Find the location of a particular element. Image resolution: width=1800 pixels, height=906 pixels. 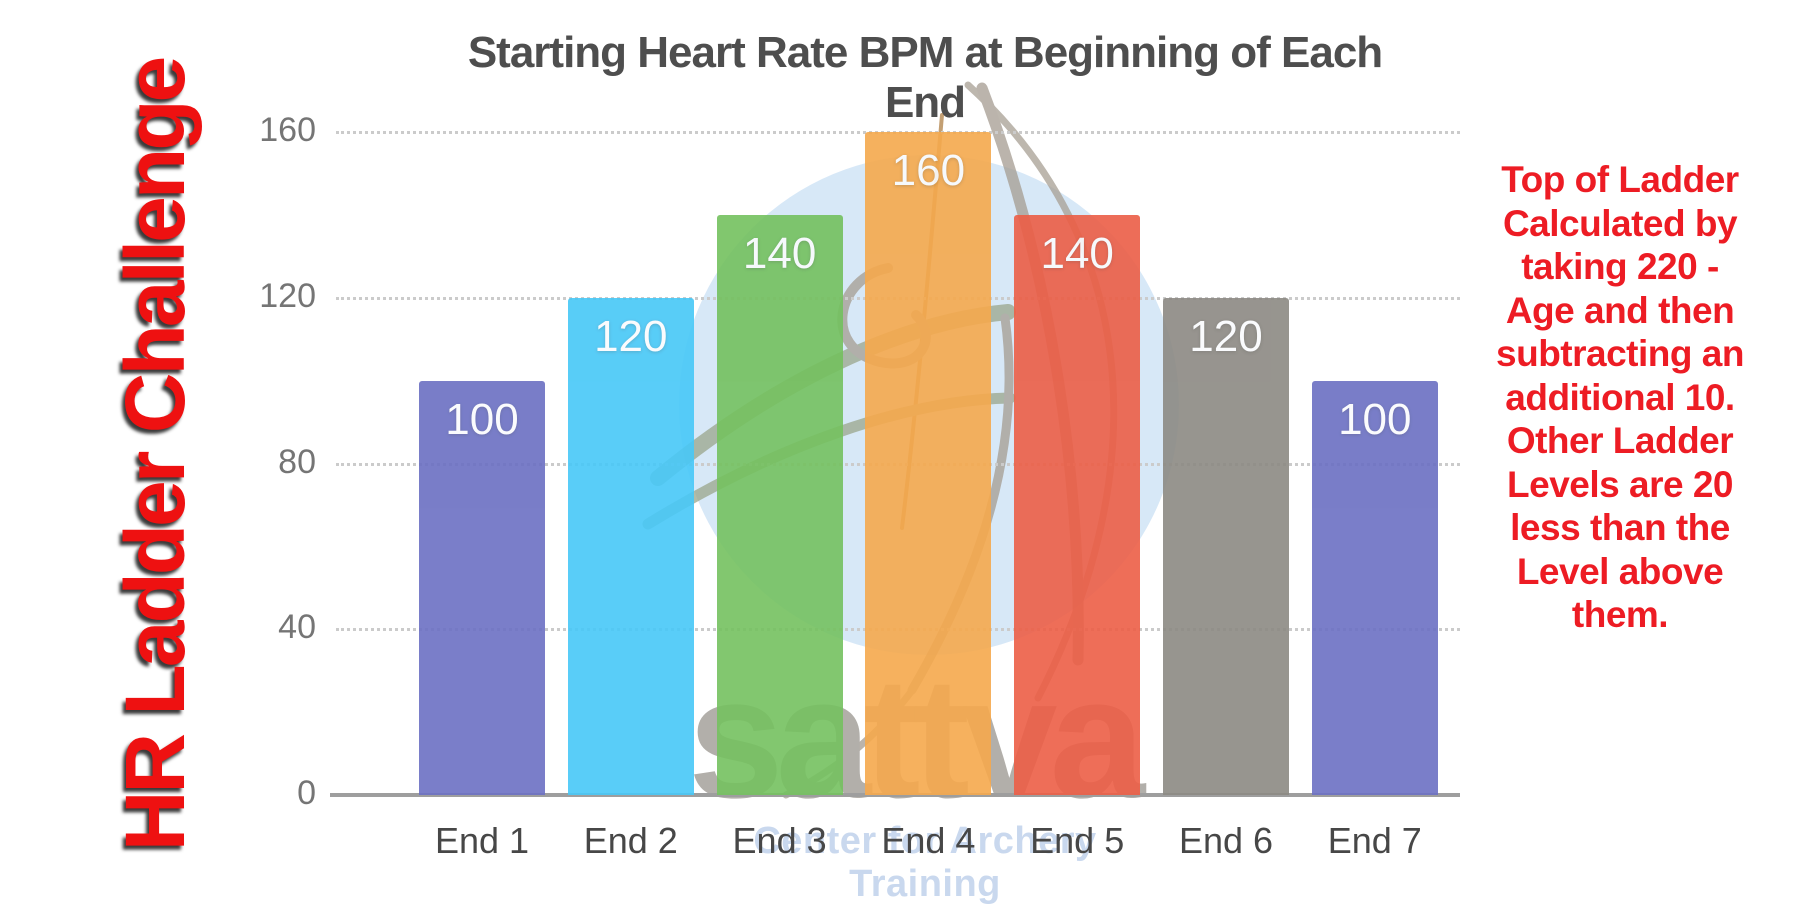

bar-end-3: 140 is located at coordinates (779, 504).